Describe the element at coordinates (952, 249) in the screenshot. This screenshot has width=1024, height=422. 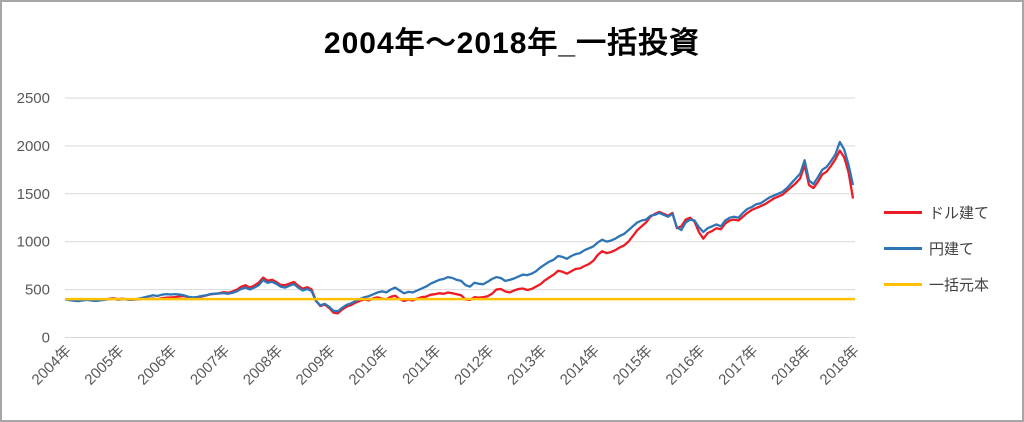
I see `legend-label-jpy: 円建て` at that location.